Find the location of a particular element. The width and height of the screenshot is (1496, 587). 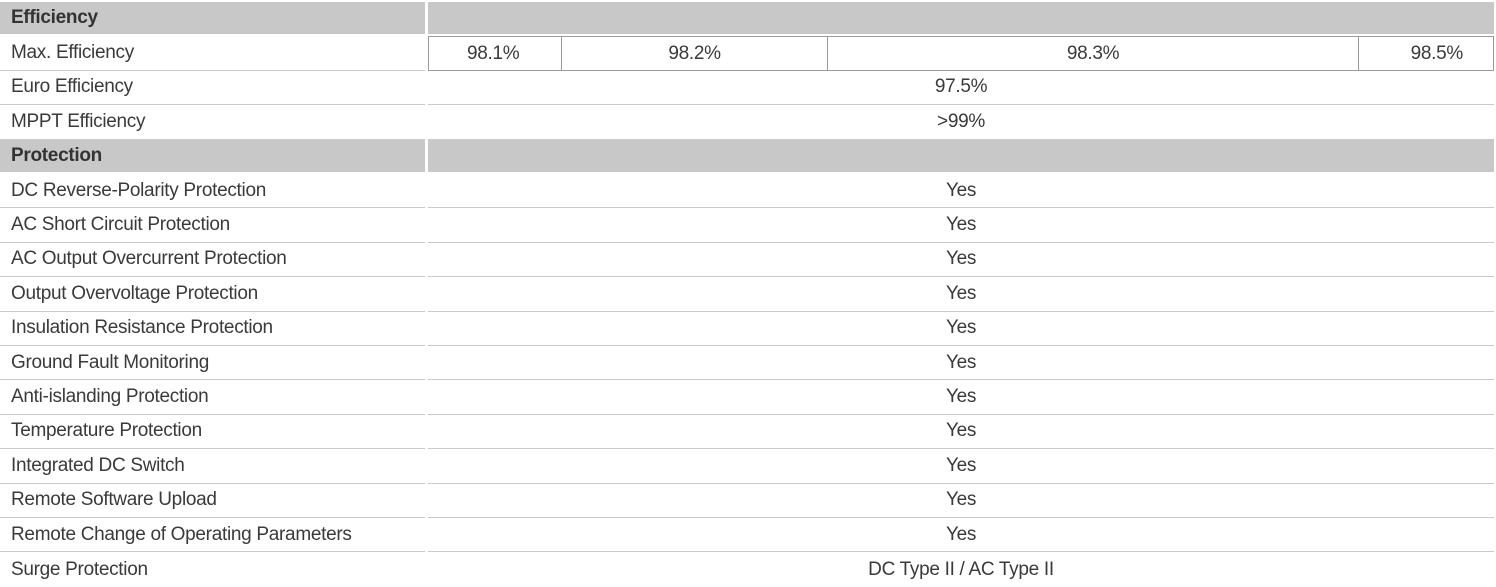

row-label: MPPT Efficiency is located at coordinates (212, 122).